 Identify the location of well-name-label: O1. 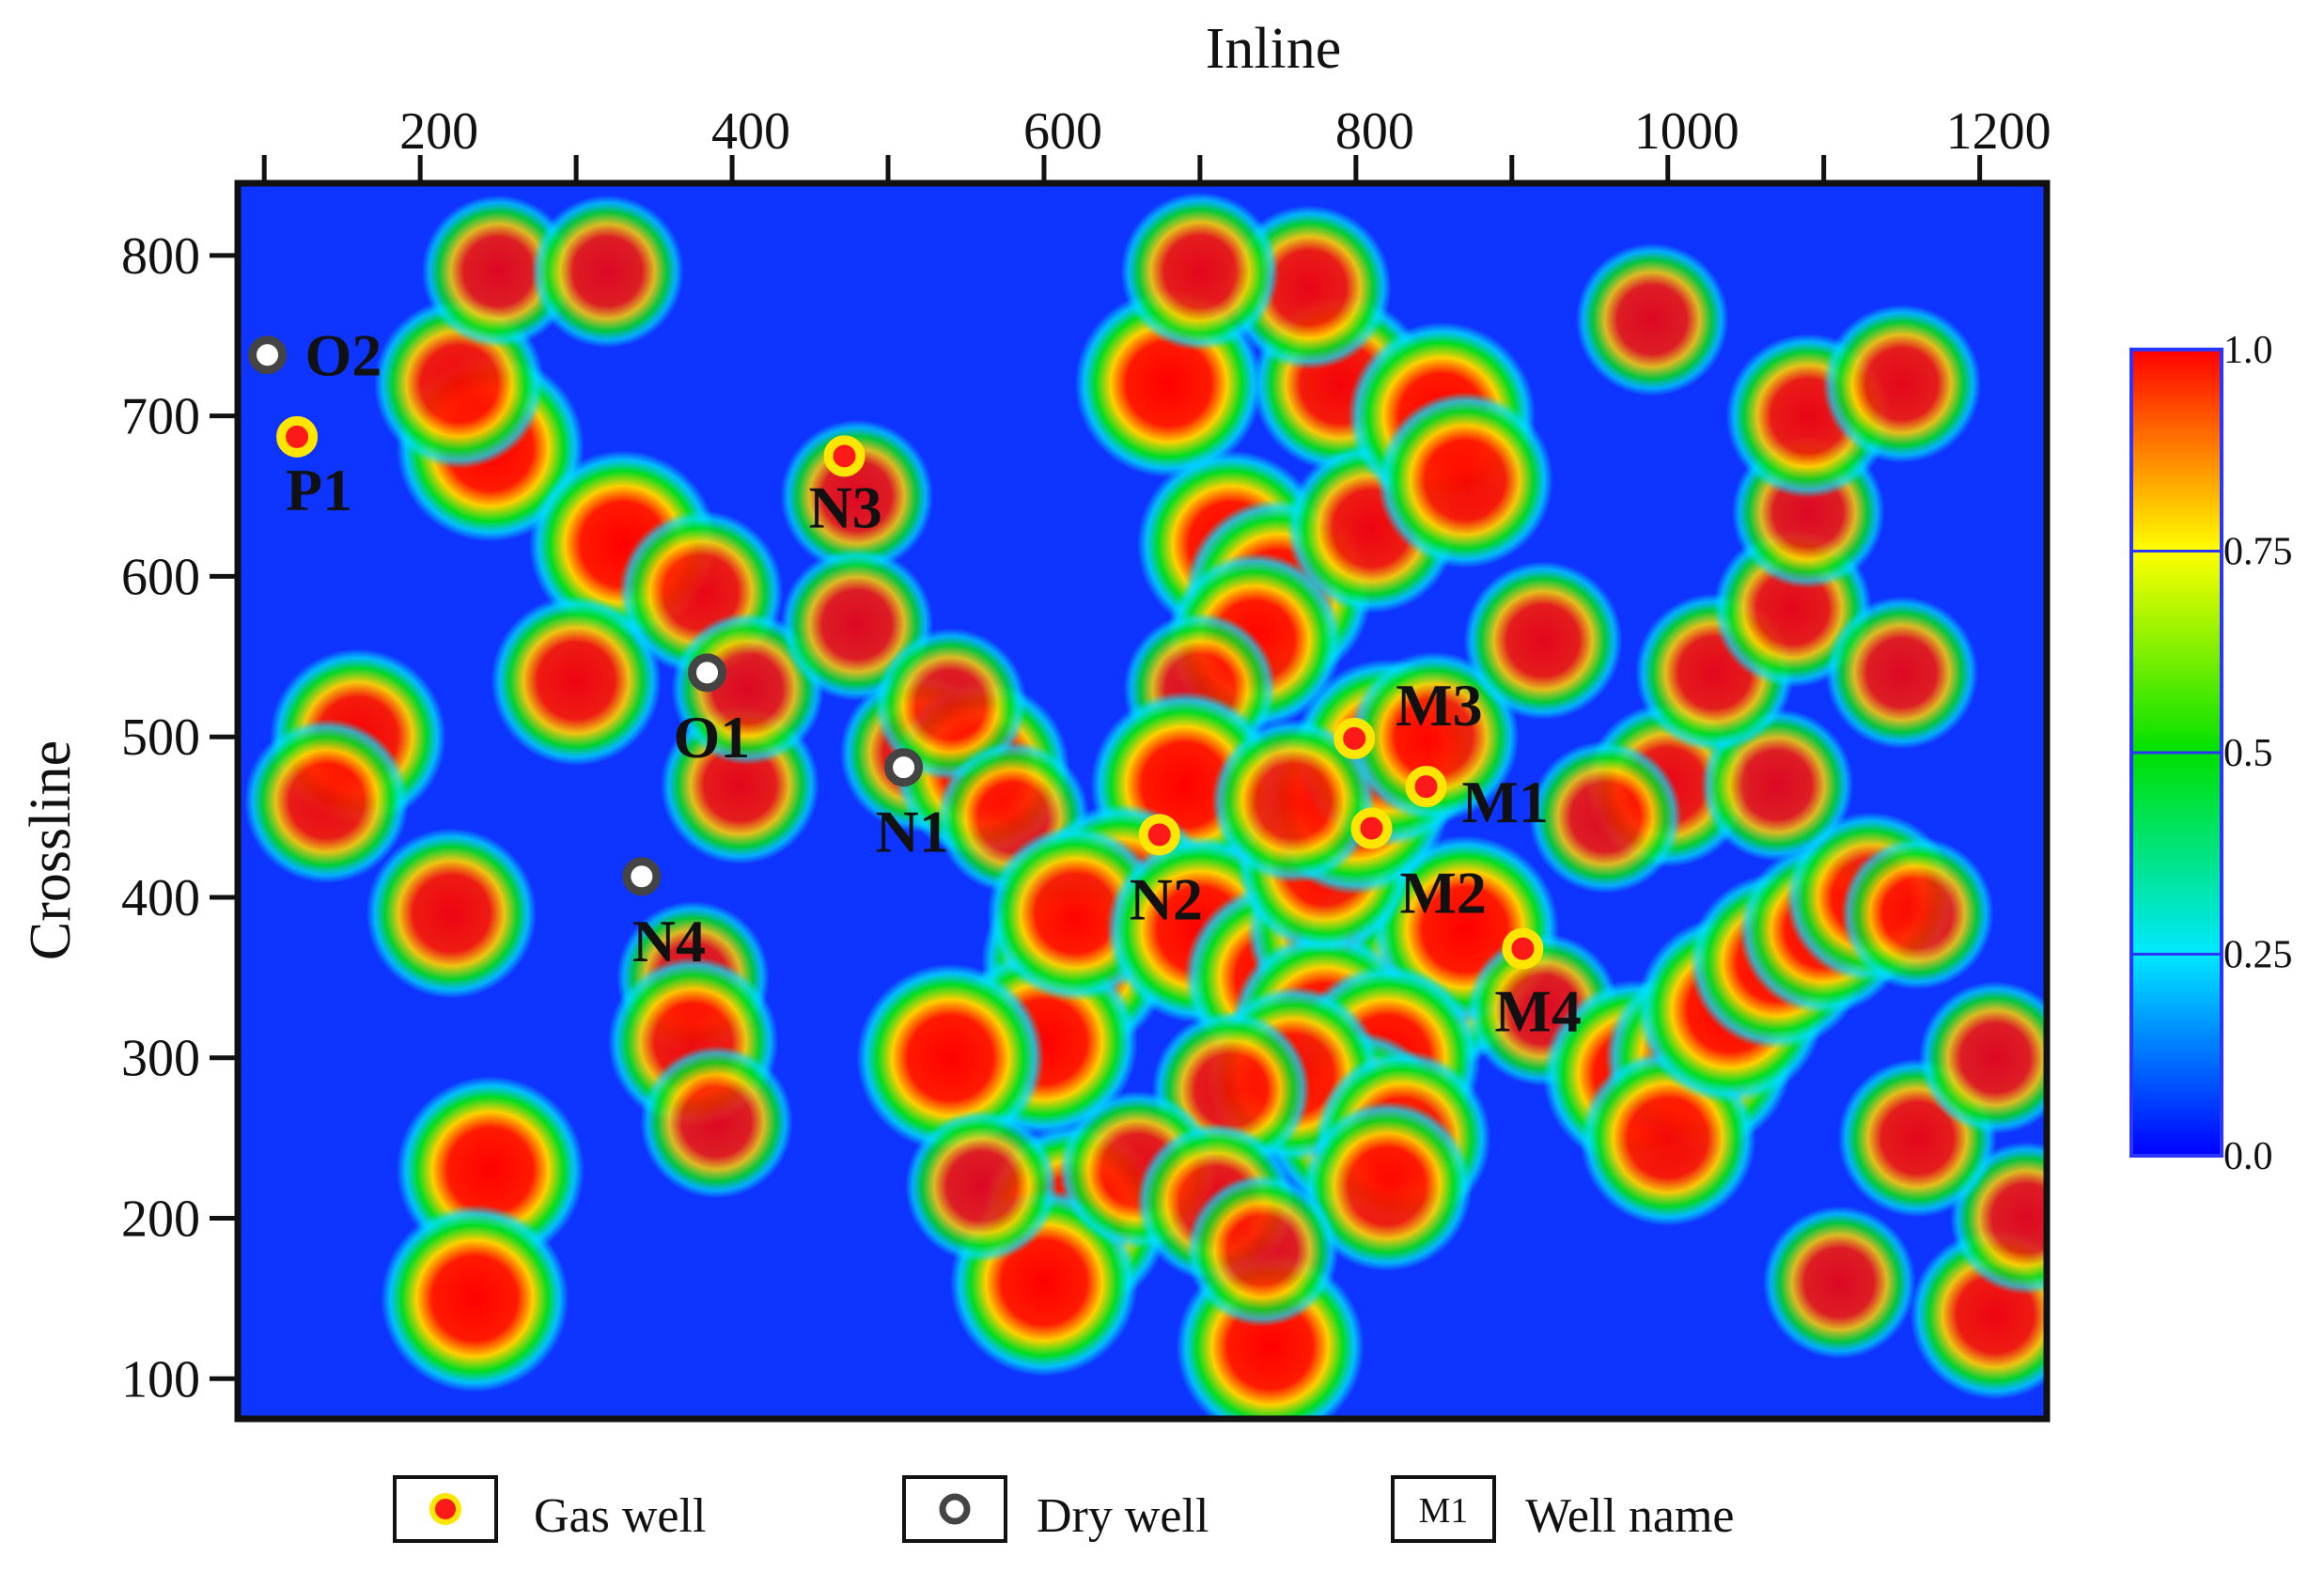
(712, 737).